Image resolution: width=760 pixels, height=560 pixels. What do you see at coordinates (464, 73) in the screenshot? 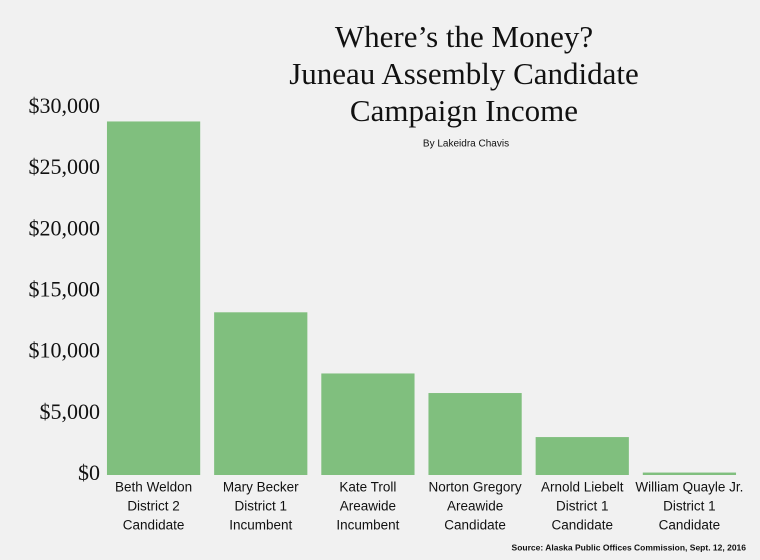
I see `chart-title: Juneau Assembly Candidate` at bounding box center [464, 73].